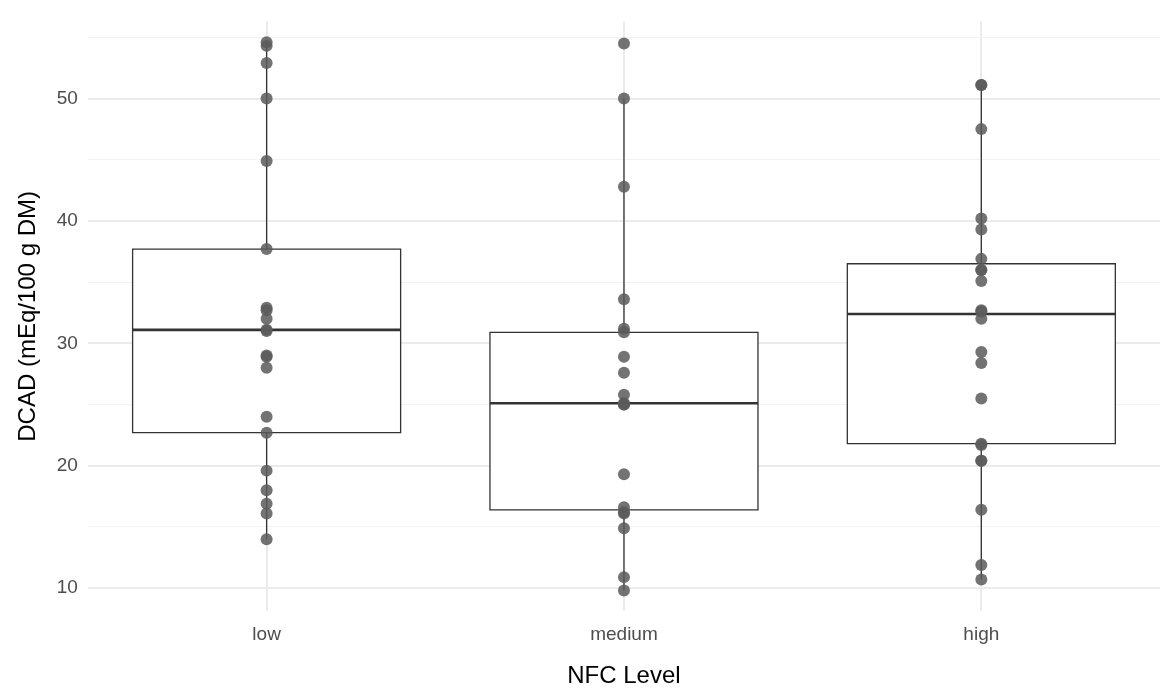 The image size is (1170, 700). Describe the element at coordinates (67, 464) in the screenshot. I see `y-tick-label: 20` at that location.